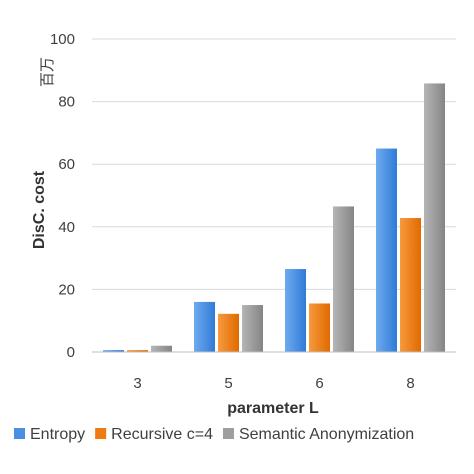 This screenshot has width=474, height=474. What do you see at coordinates (62, 196) in the screenshot?
I see `y-tick-labels: 0 20 40 60 80 100` at bounding box center [62, 196].